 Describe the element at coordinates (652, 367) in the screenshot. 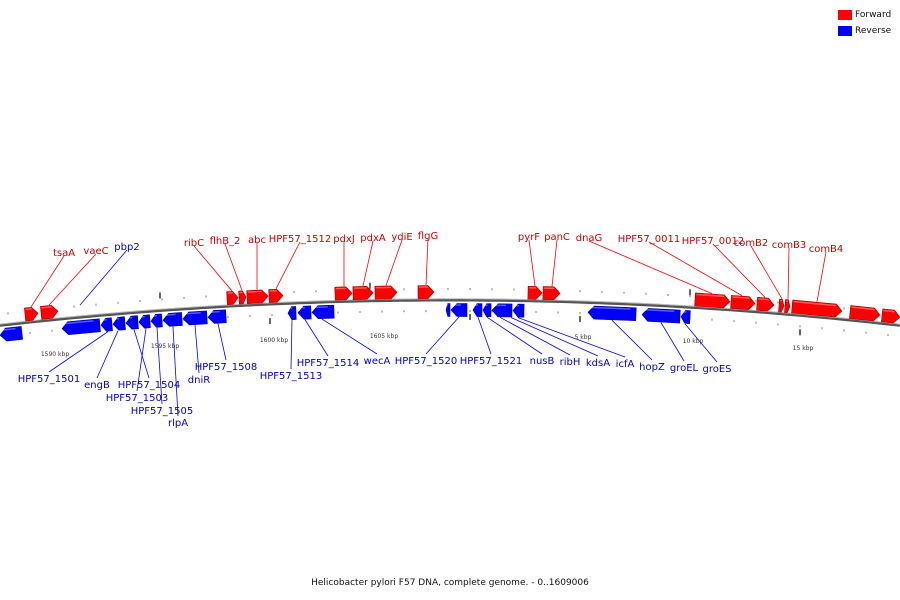

I see `reverse-gene-label: hopZ` at that location.